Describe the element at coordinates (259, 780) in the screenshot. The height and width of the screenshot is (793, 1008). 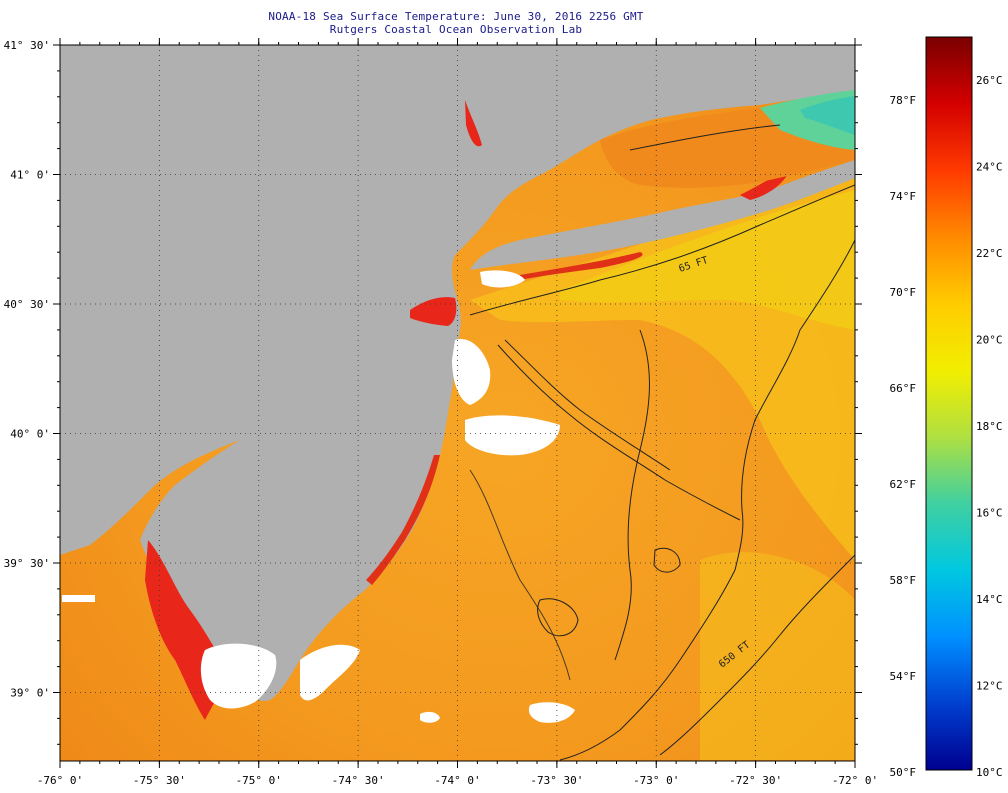
I see `lon-label: -75° 0'` at that location.